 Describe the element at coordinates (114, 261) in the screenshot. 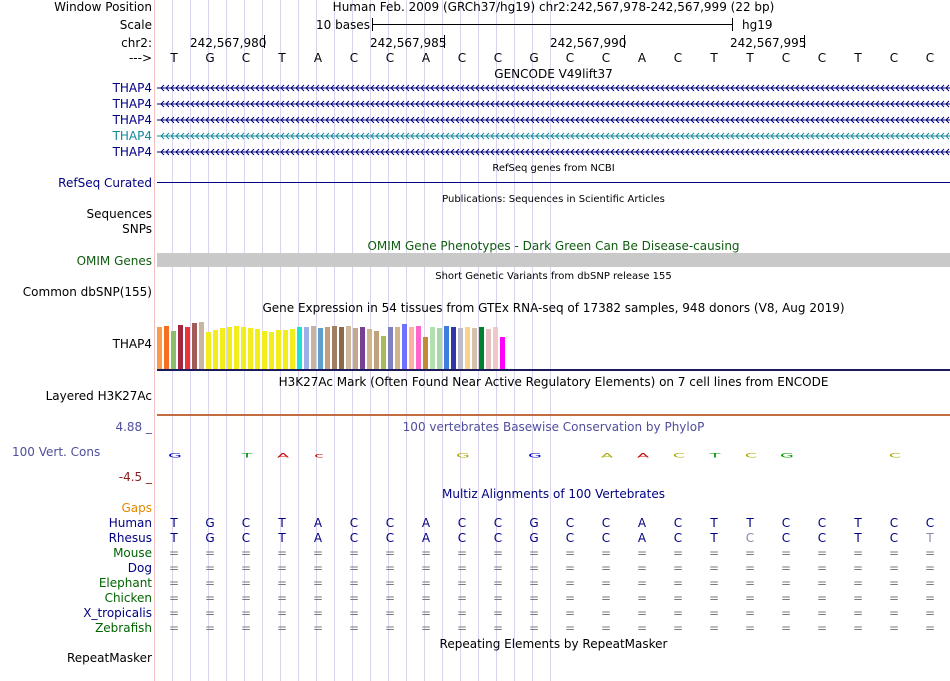

I see `omim-label: OMIM Genes` at that location.